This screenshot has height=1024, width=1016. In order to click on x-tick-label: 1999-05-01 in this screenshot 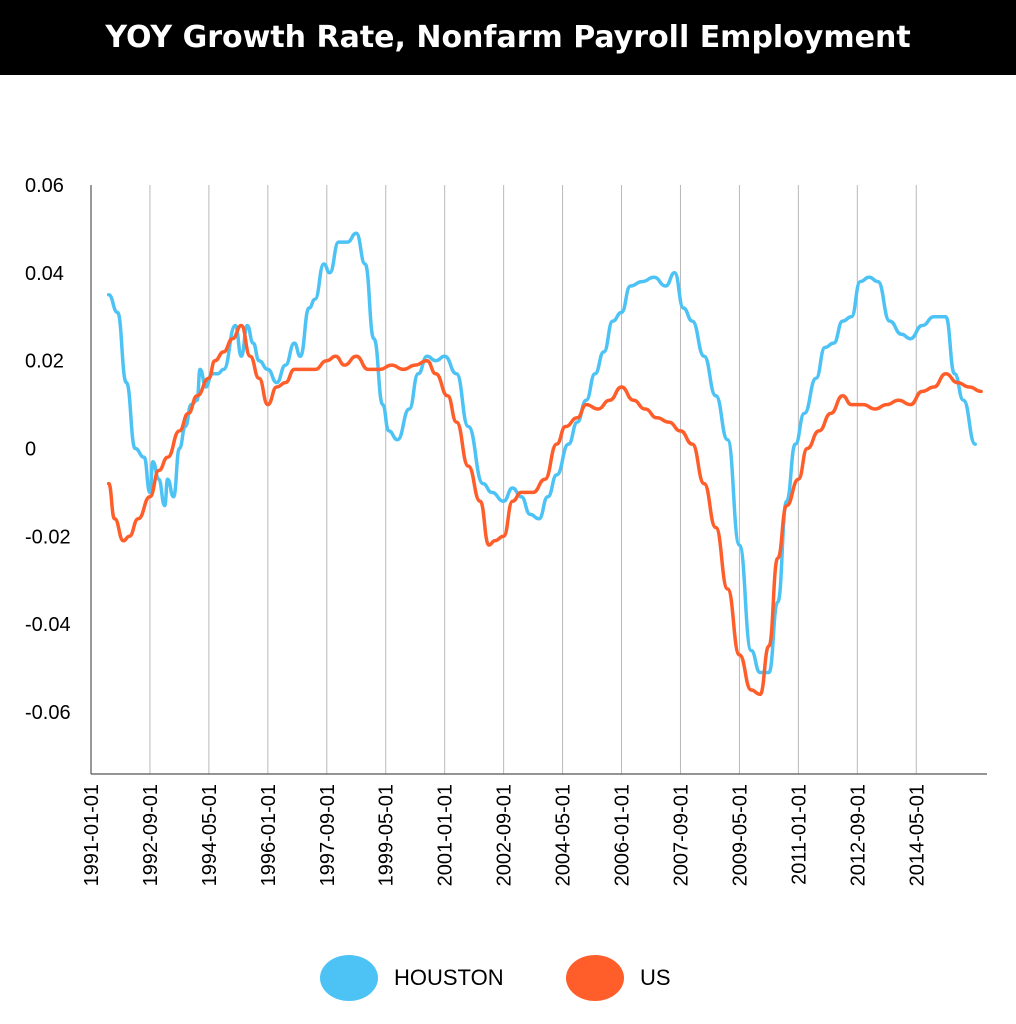, I will do `click(387, 835)`.